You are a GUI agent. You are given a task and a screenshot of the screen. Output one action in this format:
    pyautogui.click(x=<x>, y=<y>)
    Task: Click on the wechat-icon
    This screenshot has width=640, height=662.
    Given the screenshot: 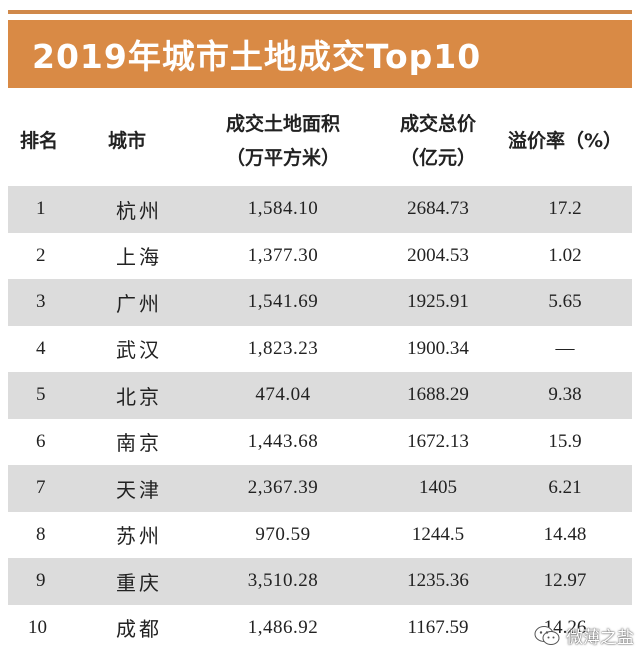 What is the action you would take?
    pyautogui.click(x=547, y=636)
    